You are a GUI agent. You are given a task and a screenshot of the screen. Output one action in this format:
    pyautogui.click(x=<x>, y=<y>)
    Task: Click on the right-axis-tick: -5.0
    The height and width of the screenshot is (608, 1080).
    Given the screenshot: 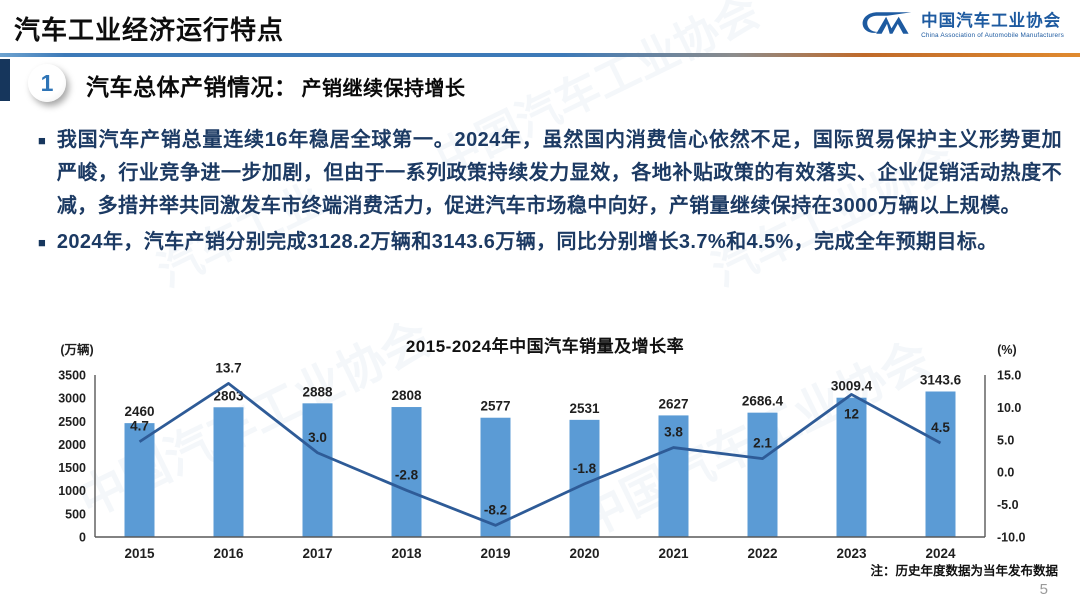 What is the action you would take?
    pyautogui.click(x=1008, y=505)
    